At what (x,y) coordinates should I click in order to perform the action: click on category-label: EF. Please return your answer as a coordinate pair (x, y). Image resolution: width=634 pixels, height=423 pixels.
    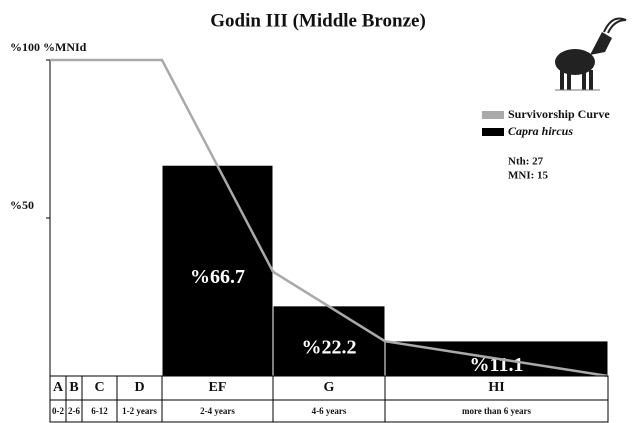
    Looking at the image, I should click on (218, 387).